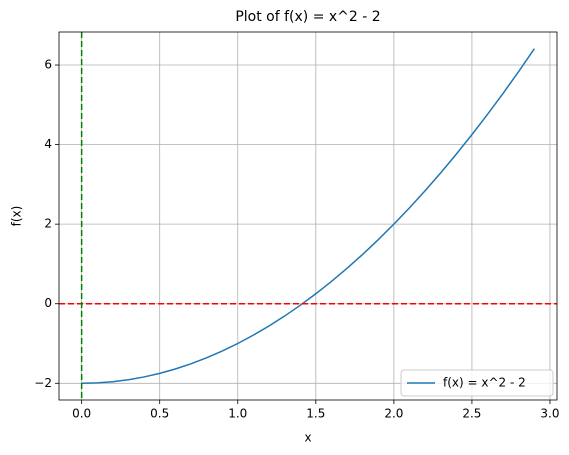 Image resolution: width=569 pixels, height=455 pixels. I want to click on x-tick-label: 1.0, so click(237, 414).